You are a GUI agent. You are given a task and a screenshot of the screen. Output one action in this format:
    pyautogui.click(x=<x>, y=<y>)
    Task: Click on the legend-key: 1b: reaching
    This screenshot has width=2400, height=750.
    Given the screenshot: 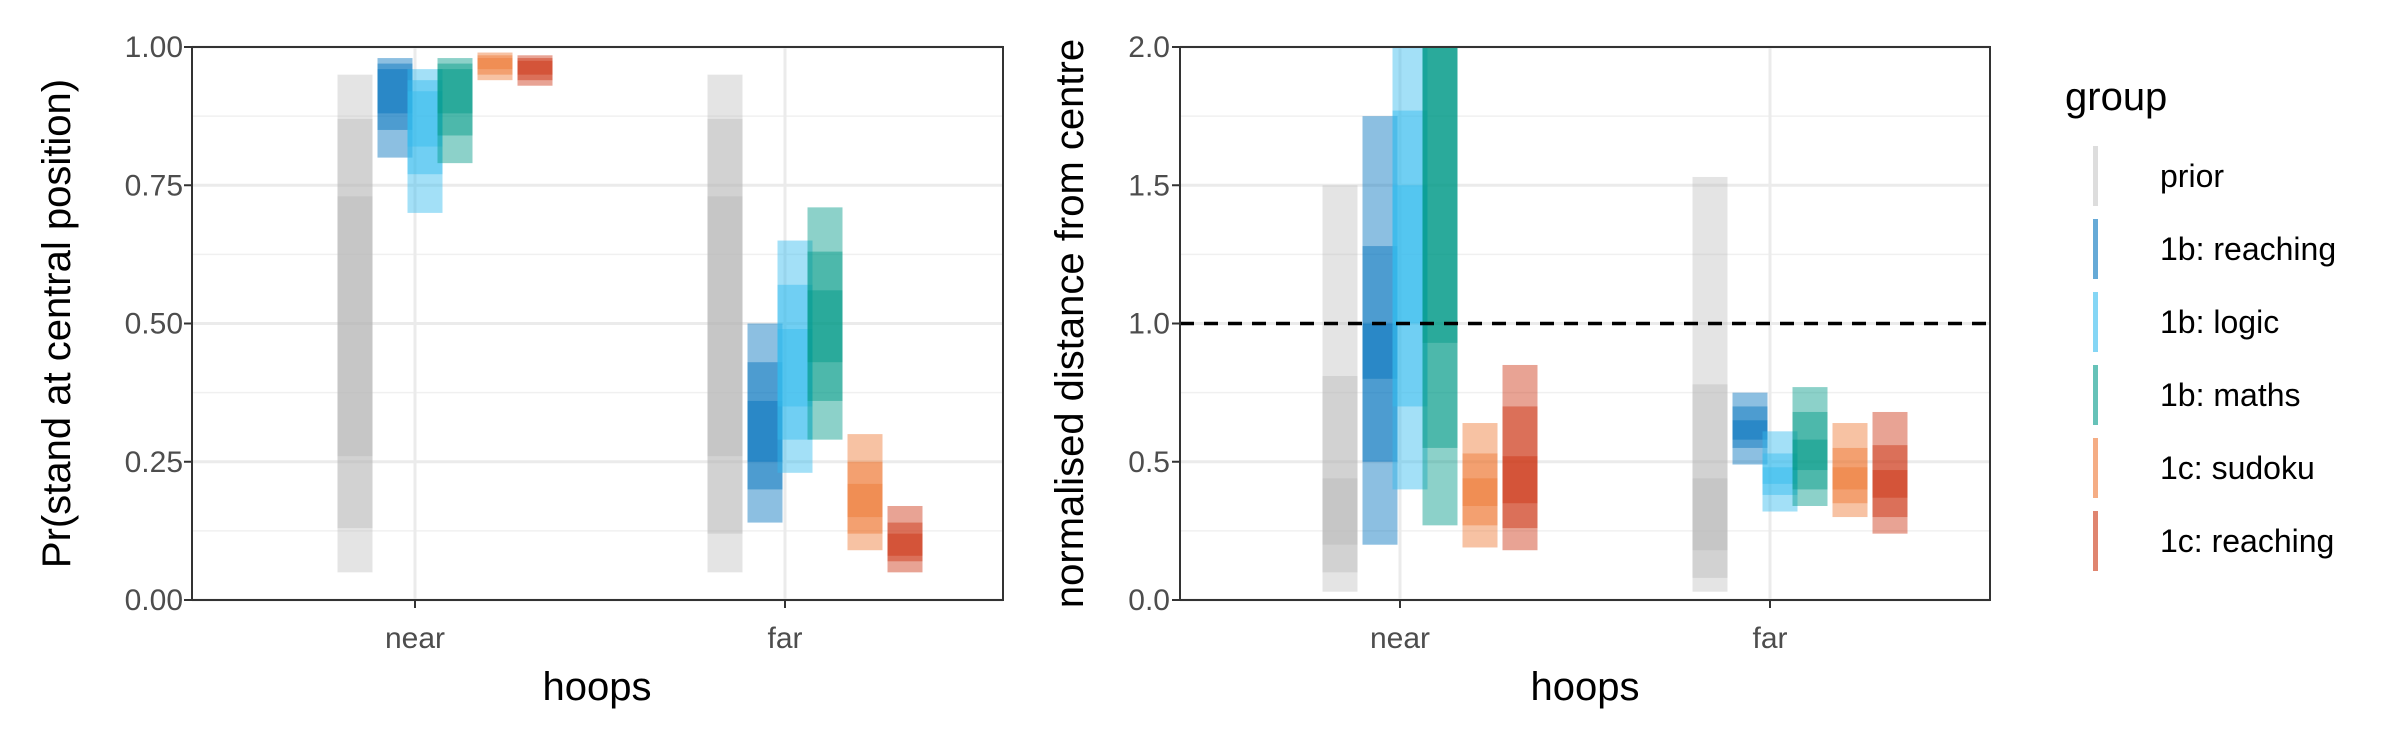 What is the action you would take?
    pyautogui.click(x=2214, y=249)
    